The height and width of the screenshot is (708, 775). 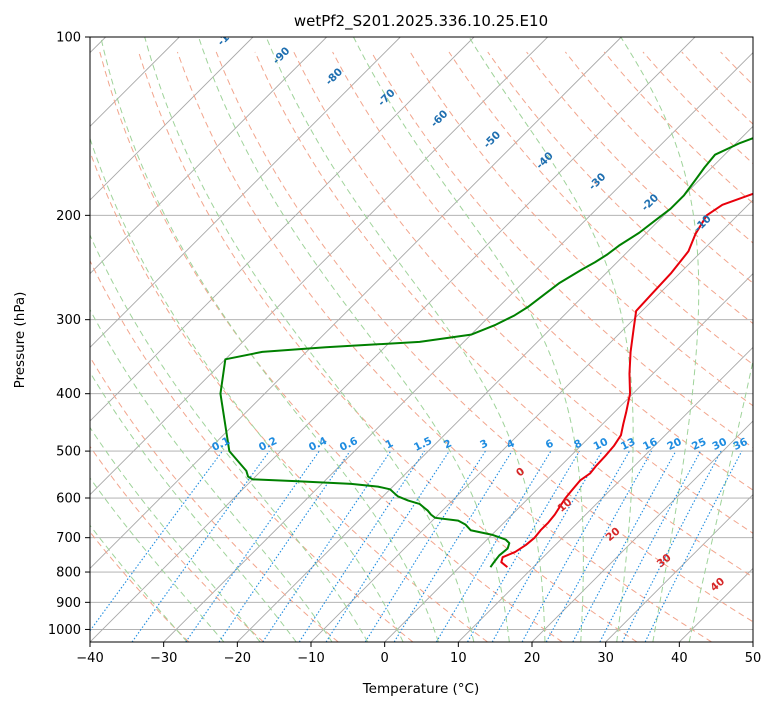 What do you see at coordinates (674, 444) in the screenshot?
I see `mixing-ratio-label: 20` at bounding box center [674, 444].